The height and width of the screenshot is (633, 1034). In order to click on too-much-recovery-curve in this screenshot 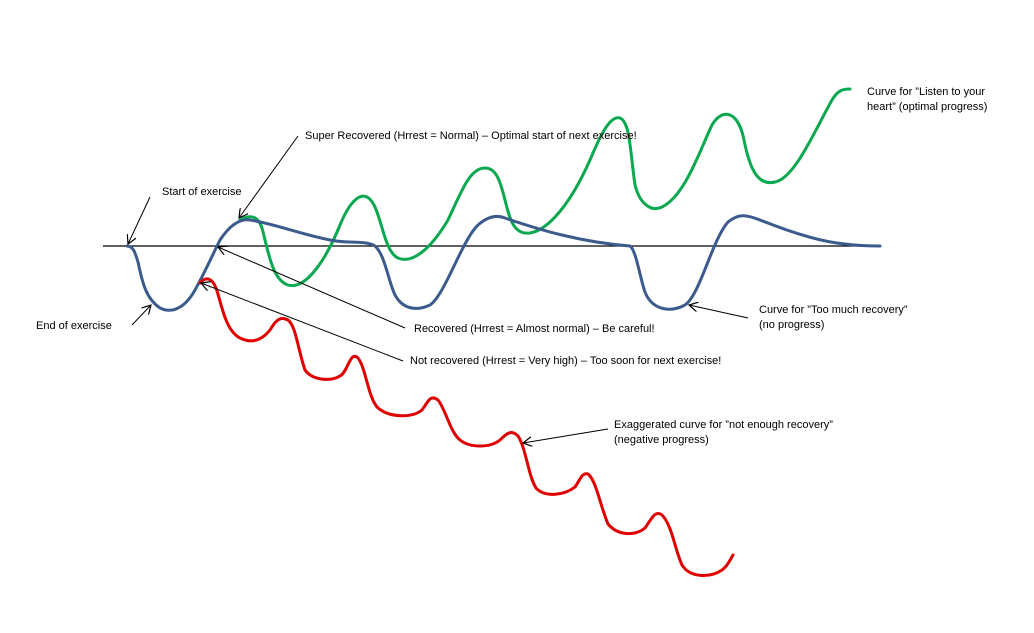, I will do `click(503, 263)`.